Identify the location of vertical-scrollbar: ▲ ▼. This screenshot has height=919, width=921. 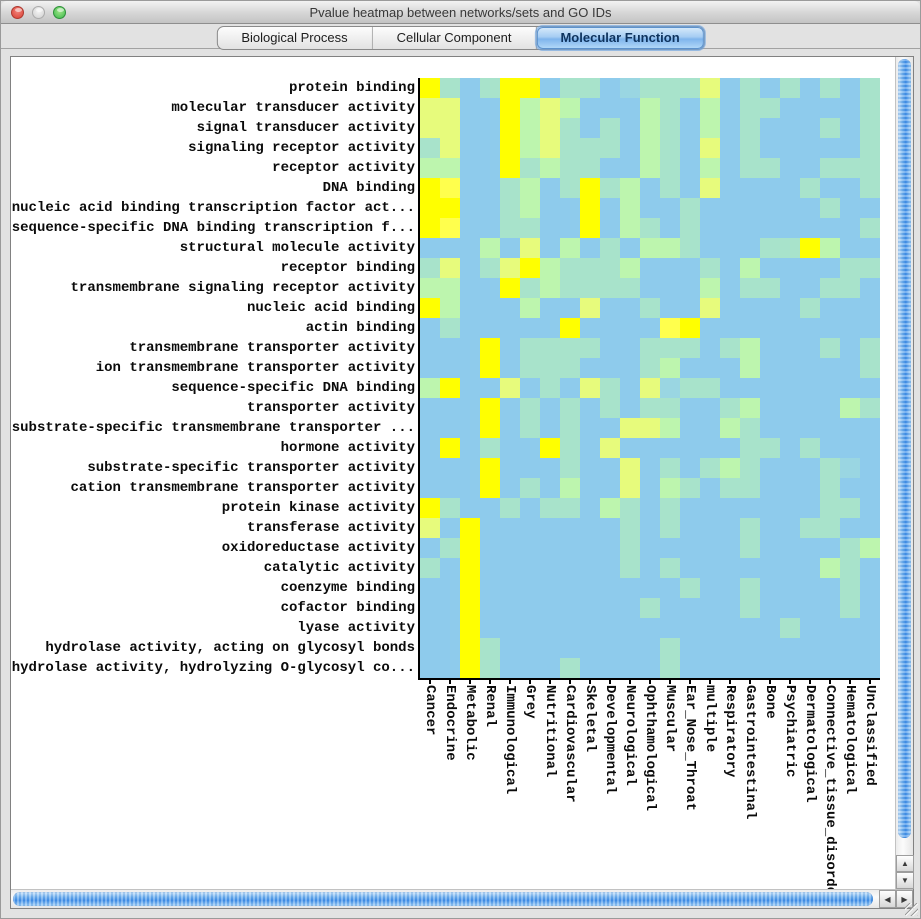
(904, 473).